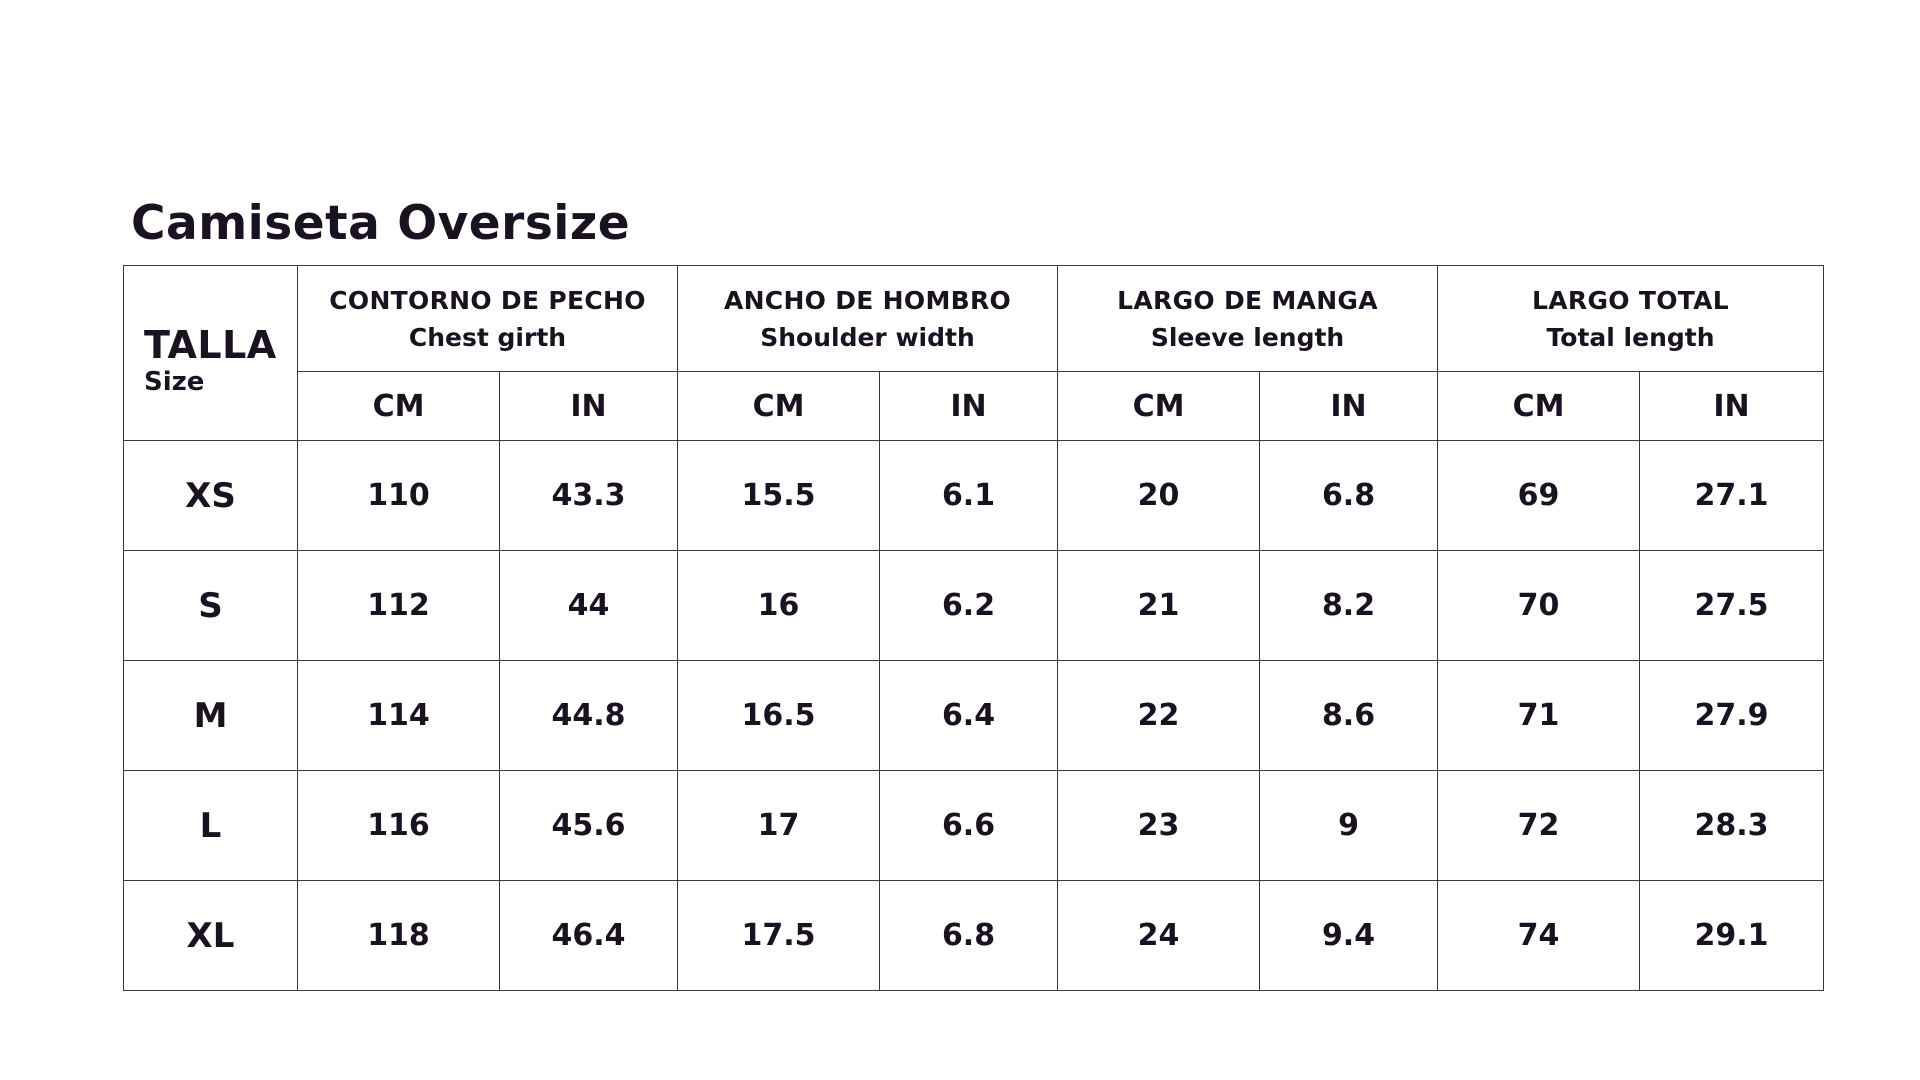  I want to click on cm-value-cell: 16.5, so click(779, 715).